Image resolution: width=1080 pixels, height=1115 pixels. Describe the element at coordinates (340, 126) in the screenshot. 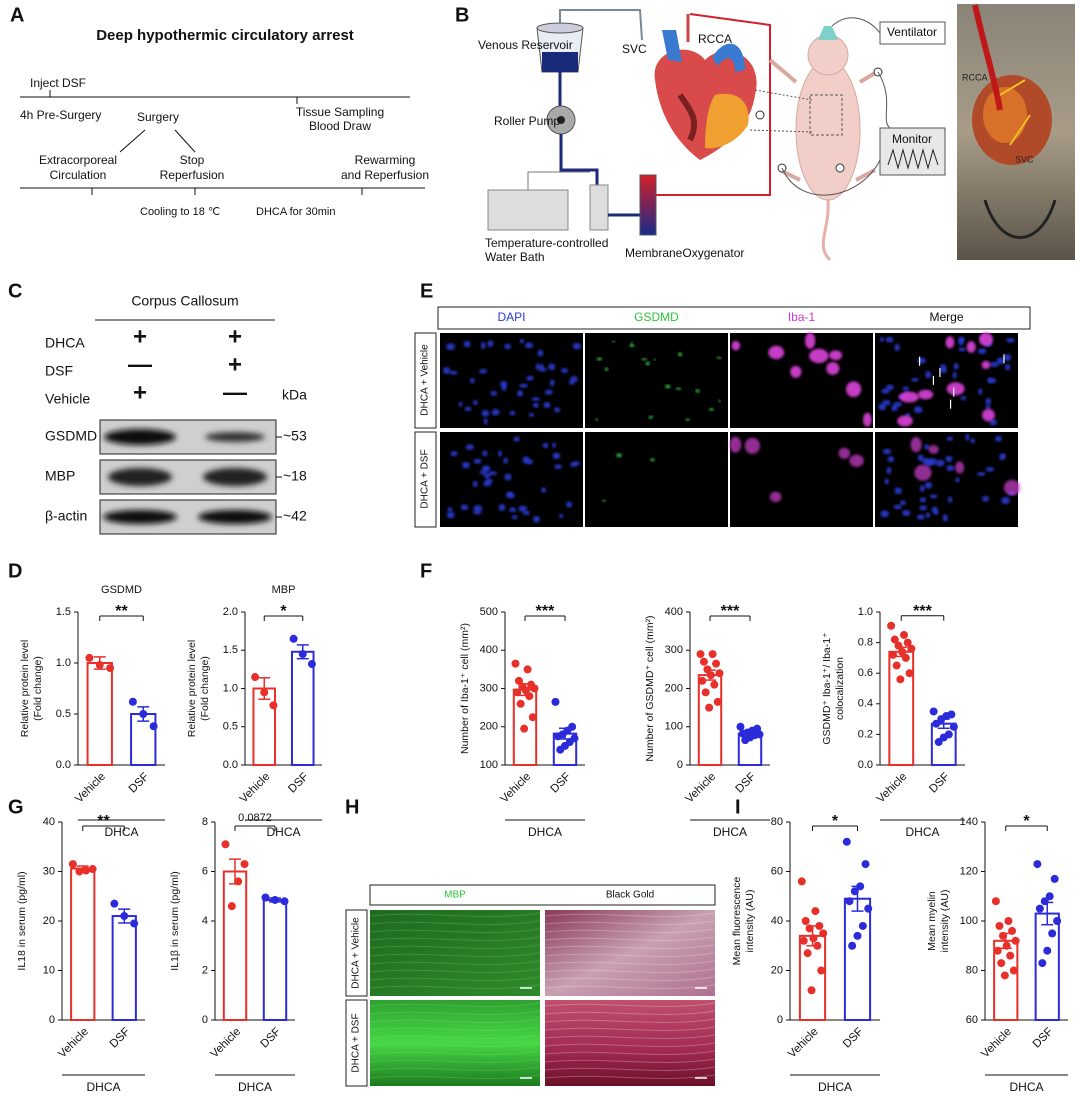

I see `label: Blood Draw` at that location.